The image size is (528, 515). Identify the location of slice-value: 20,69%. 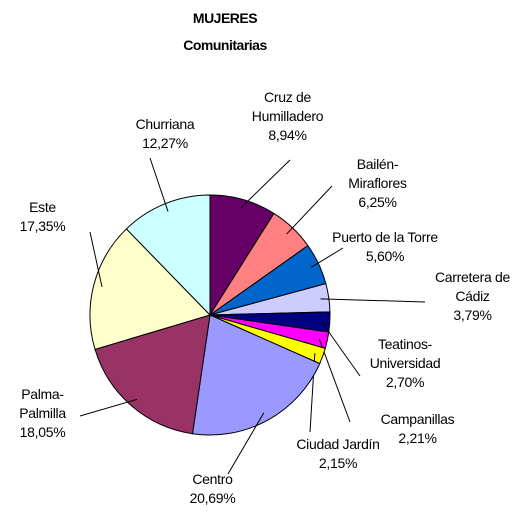
(212, 498).